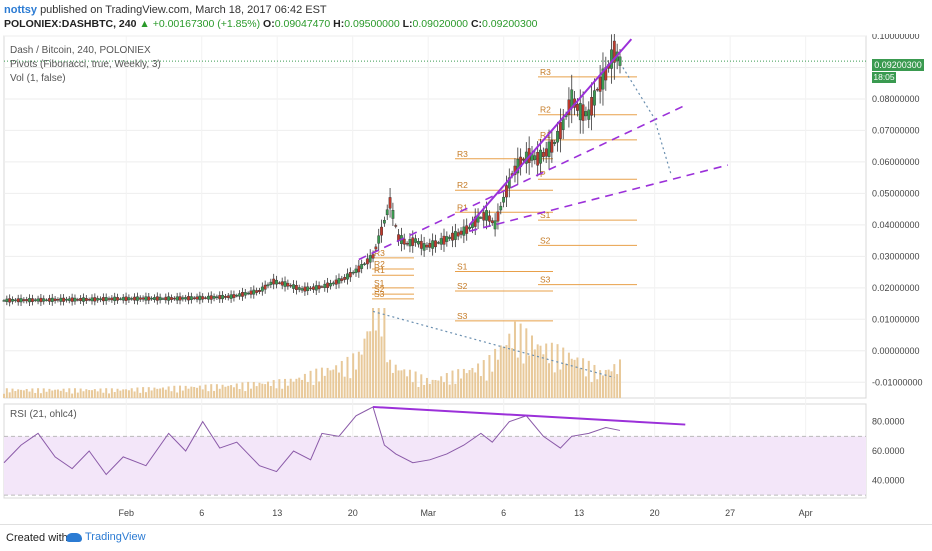  Describe the element at coordinates (372, 24) in the screenshot. I see `high-value: 0.09500000` at that location.